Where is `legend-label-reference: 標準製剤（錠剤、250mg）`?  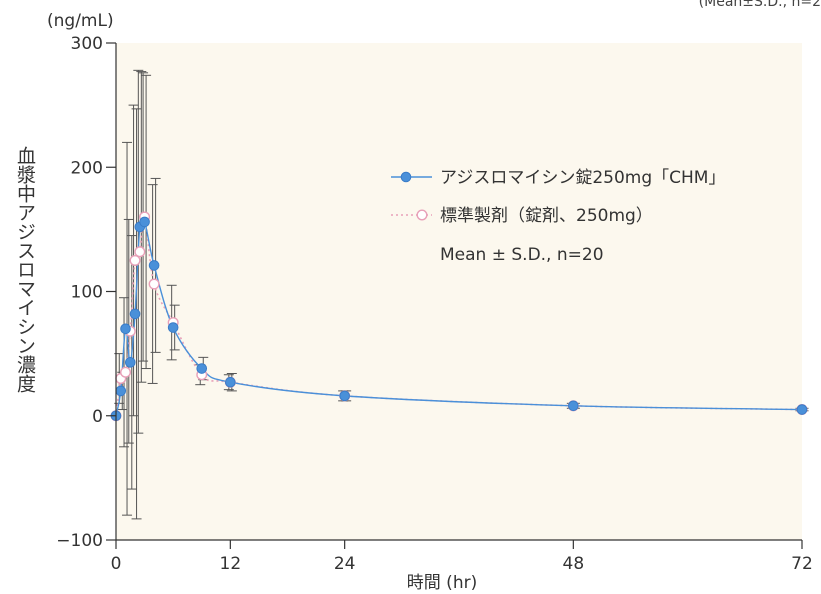
legend-label-reference: 標準製剤（錠剤、250mg） is located at coordinates (546, 216).